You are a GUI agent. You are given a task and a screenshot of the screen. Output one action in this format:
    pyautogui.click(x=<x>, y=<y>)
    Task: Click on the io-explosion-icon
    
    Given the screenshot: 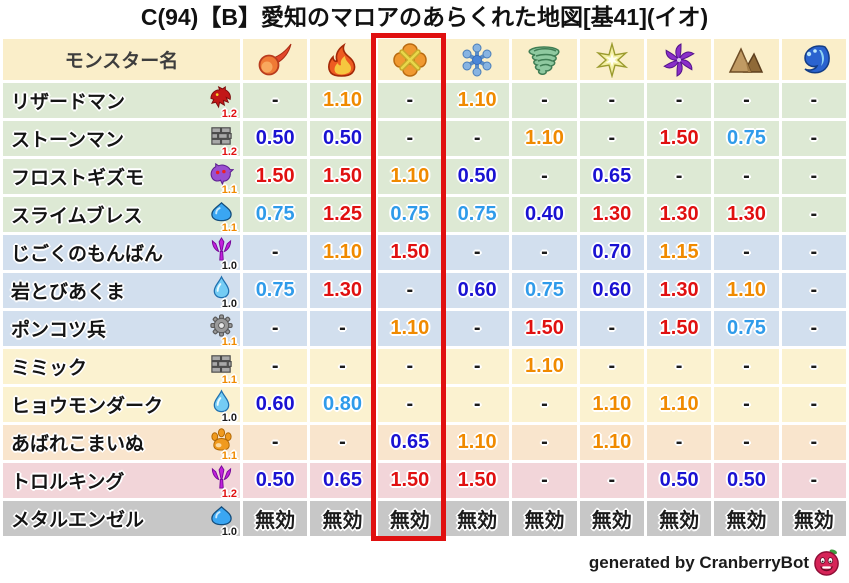 What is the action you would take?
    pyautogui.click(x=410, y=60)
    